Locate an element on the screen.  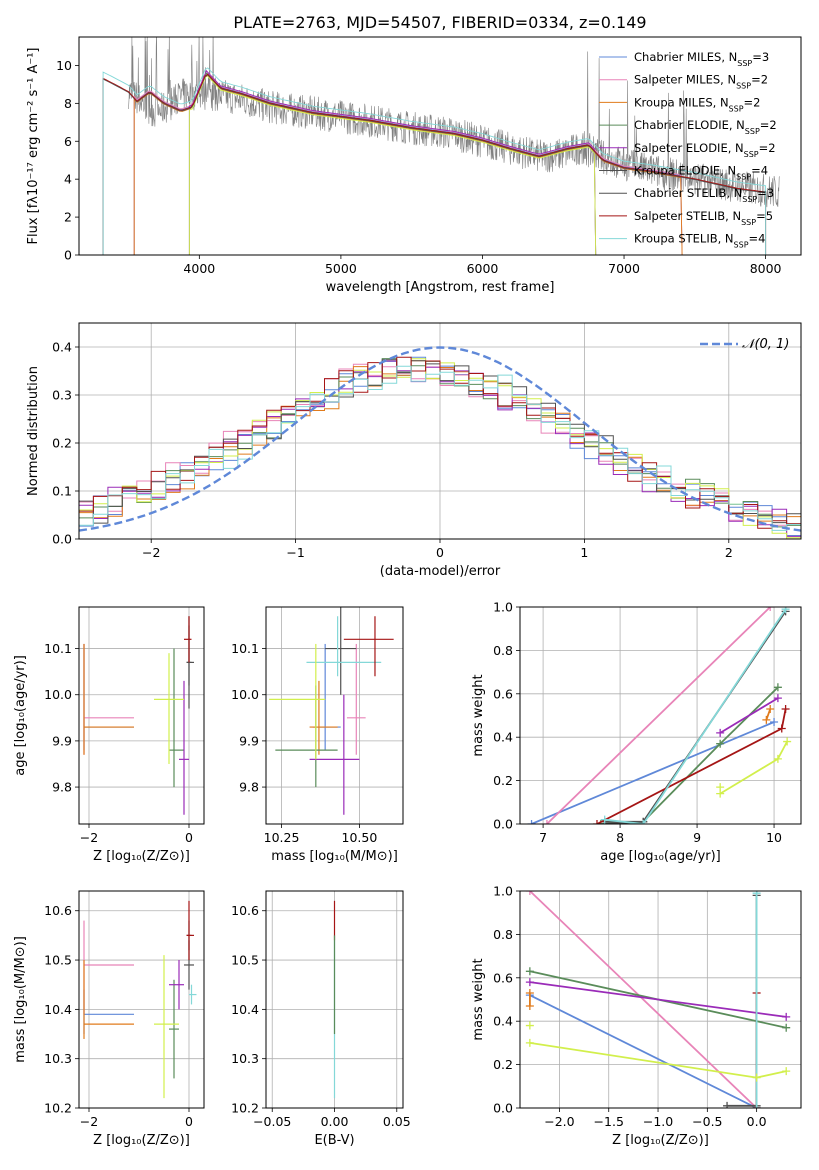
tick-label: 4 is located at coordinates (68, 179).